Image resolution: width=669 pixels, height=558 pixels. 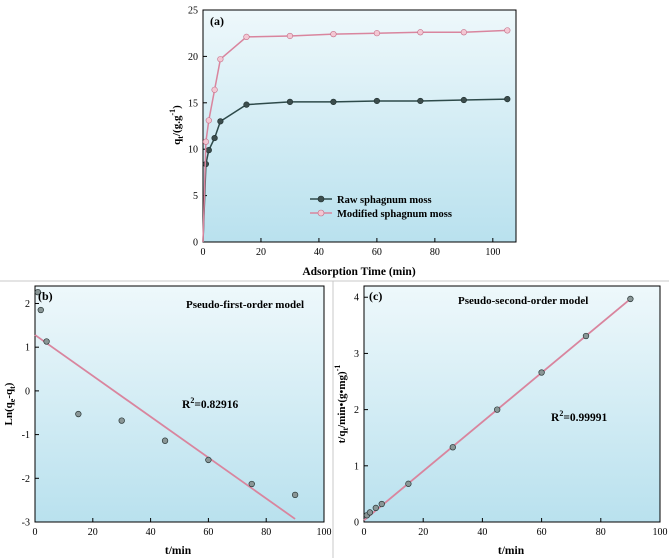 I want to click on panel-c-label: (c), so click(x=375, y=296).